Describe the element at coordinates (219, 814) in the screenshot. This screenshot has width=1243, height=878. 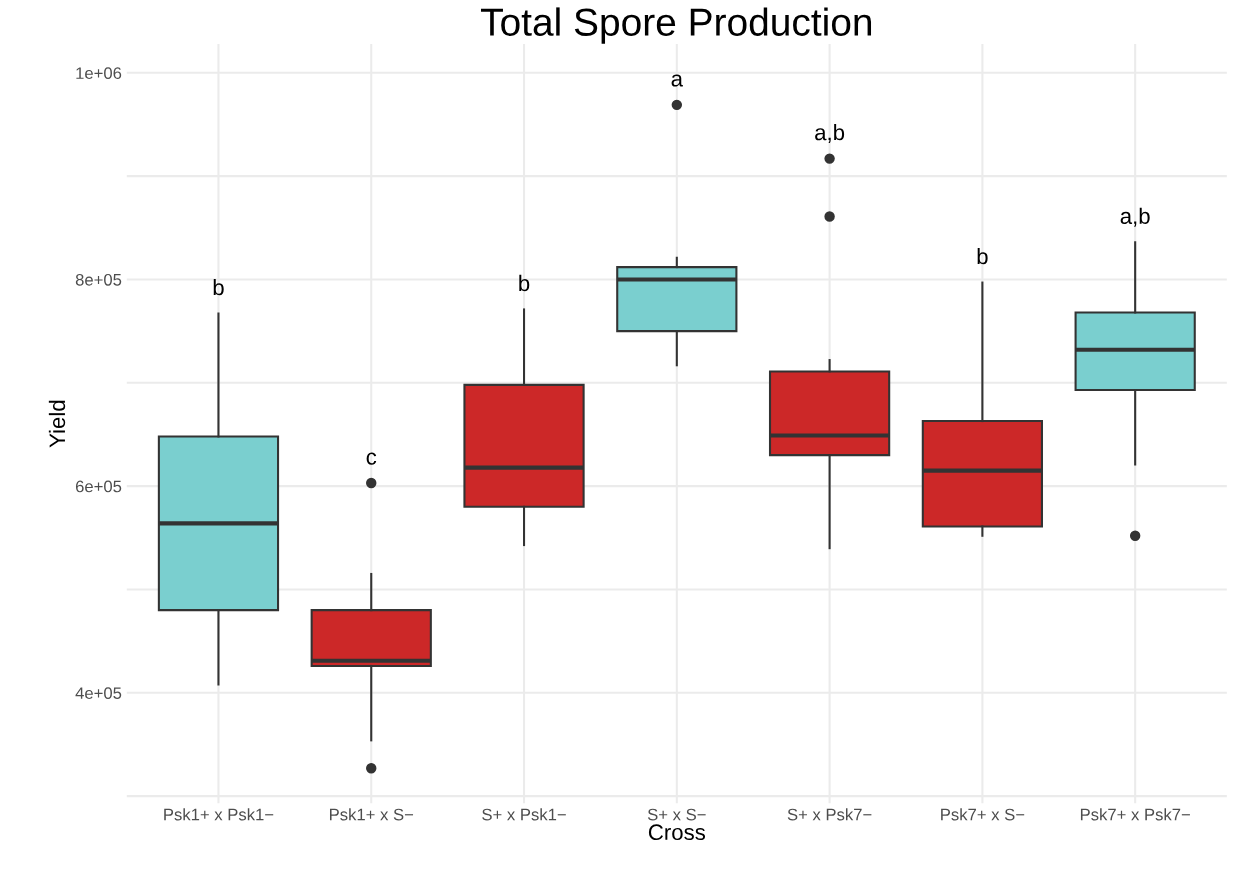
I see `x-tick-label: Psk1+ x Psk1−` at that location.